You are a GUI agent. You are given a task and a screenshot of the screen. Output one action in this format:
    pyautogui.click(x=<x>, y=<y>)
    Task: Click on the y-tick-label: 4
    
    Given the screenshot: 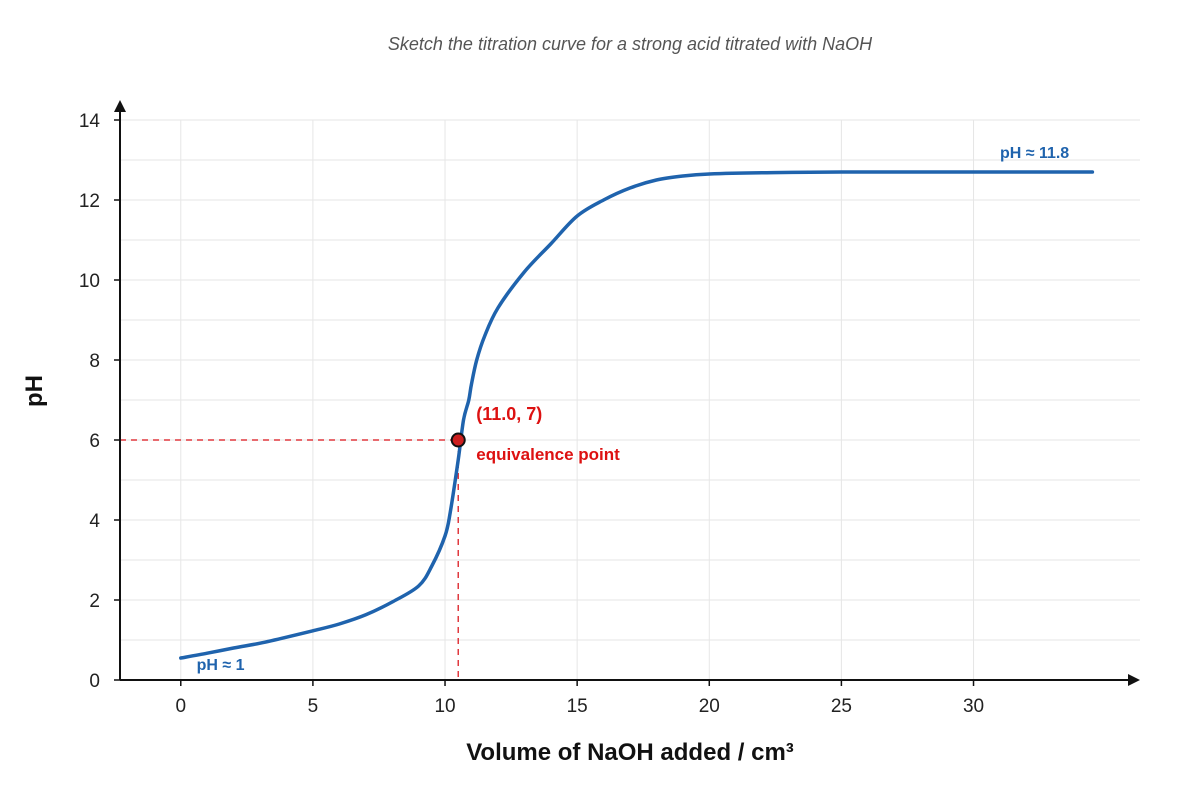 What is the action you would take?
    pyautogui.click(x=94, y=521)
    